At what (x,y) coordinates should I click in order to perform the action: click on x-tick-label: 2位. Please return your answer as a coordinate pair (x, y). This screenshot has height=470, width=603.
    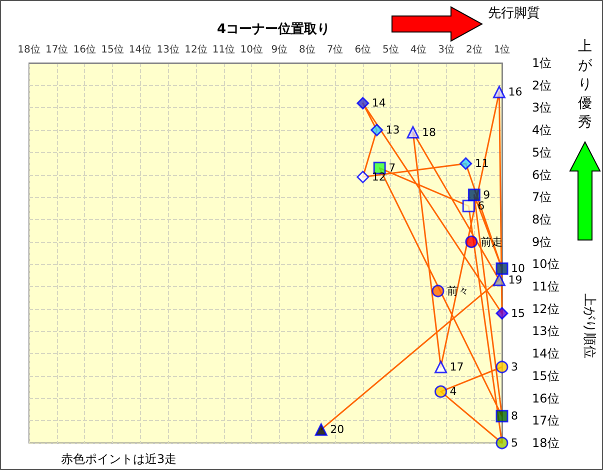
    Looking at the image, I should click on (474, 50).